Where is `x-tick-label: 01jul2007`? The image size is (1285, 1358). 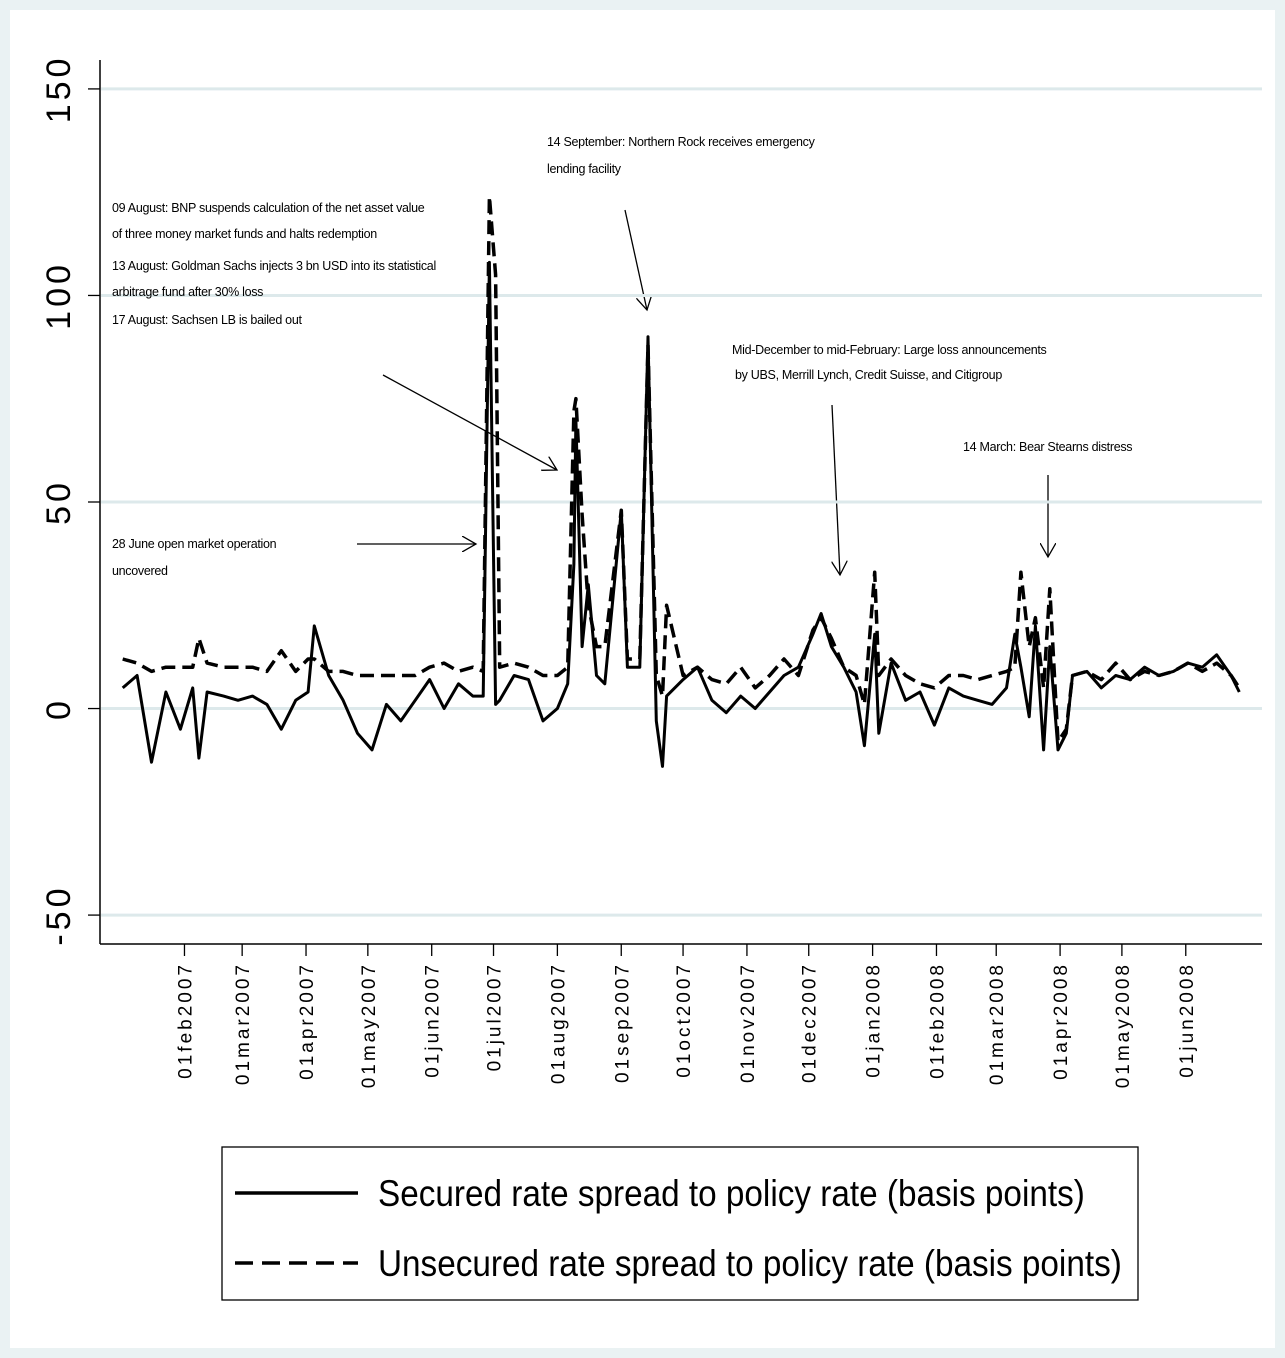 x-tick-label: 01jul2007 is located at coordinates (495, 1016).